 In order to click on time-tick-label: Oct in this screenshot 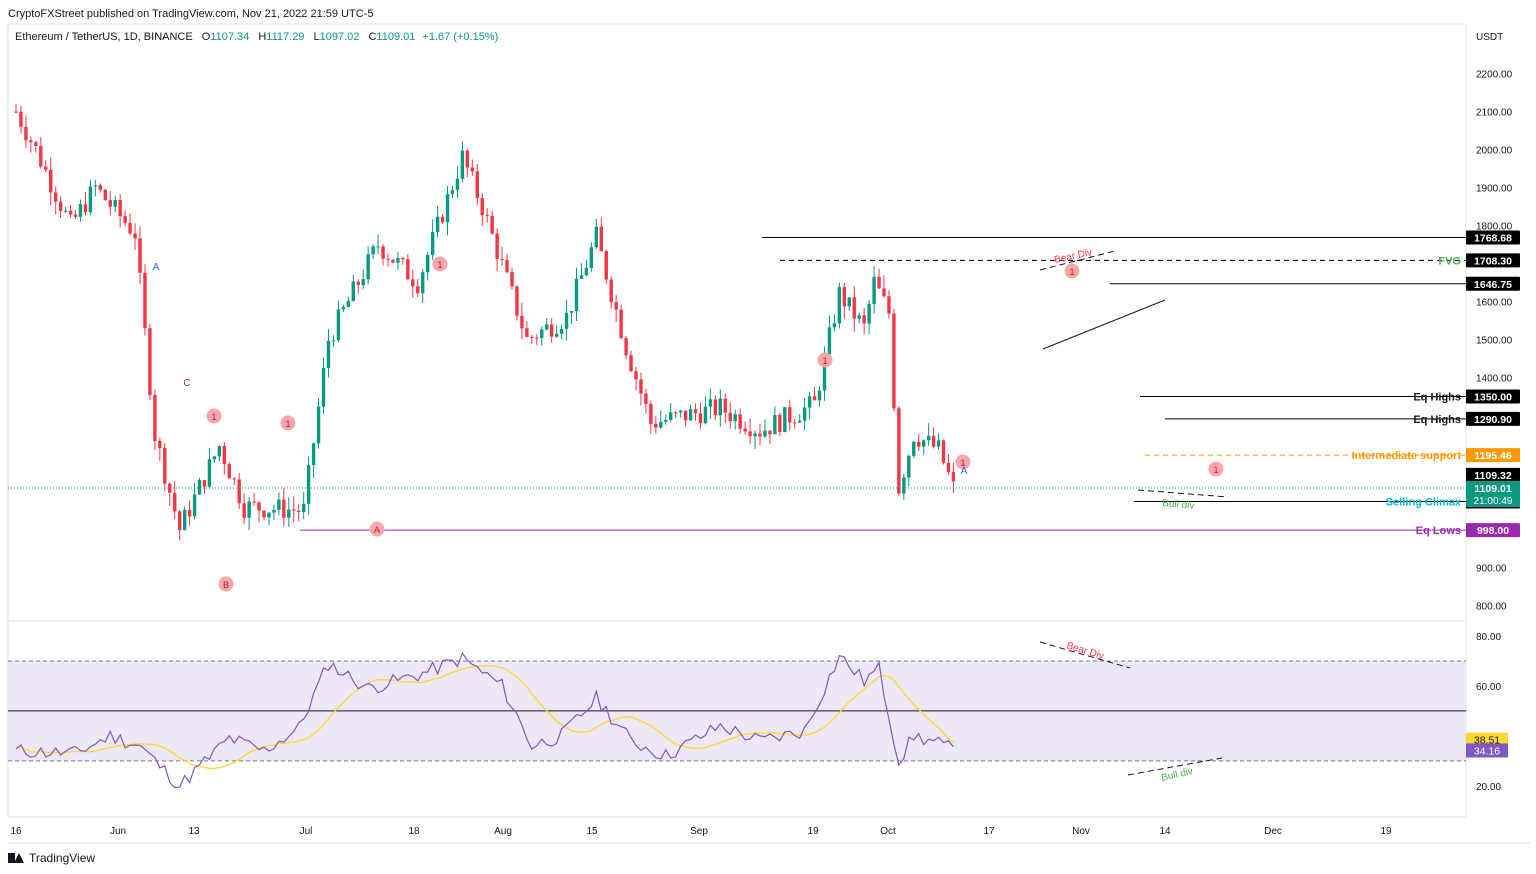, I will do `click(888, 831)`.